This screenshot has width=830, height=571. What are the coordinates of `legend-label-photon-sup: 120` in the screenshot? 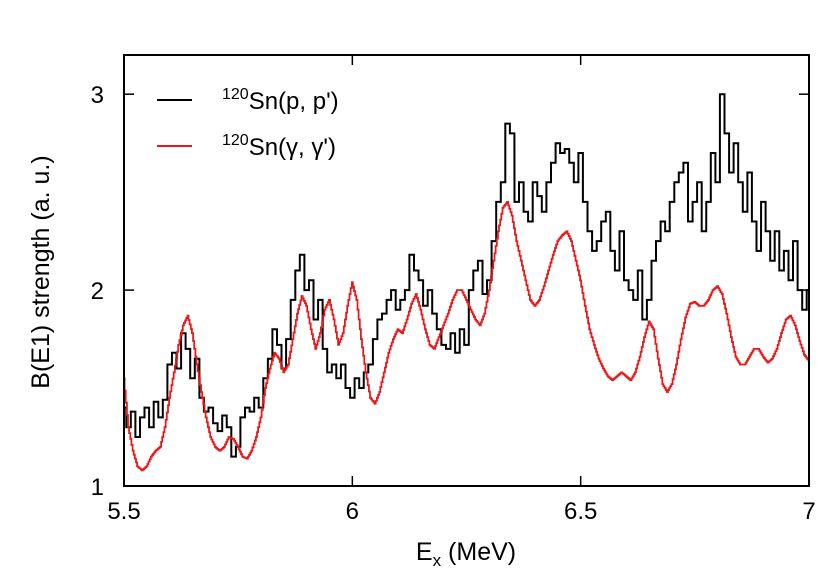 It's located at (235, 140).